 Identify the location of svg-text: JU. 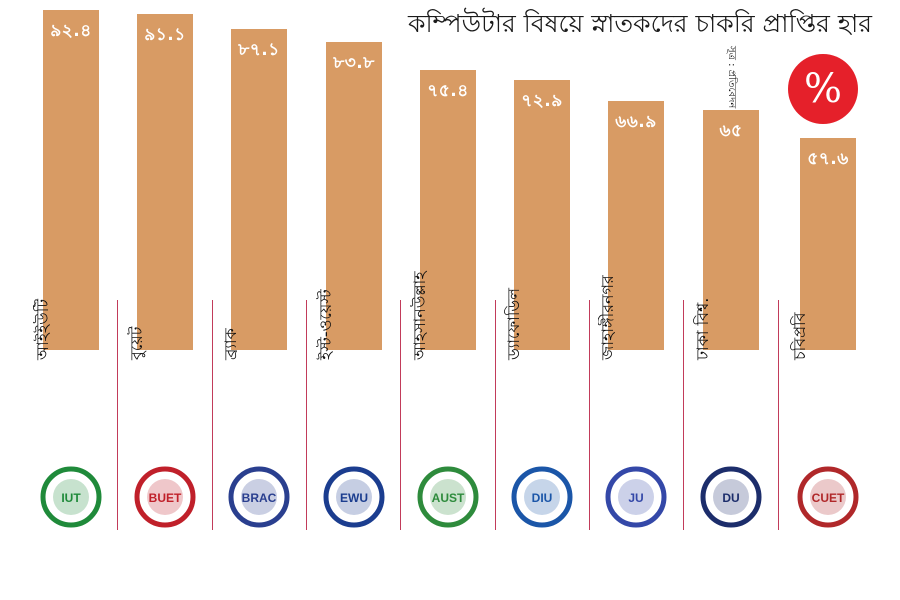
(635, 498).